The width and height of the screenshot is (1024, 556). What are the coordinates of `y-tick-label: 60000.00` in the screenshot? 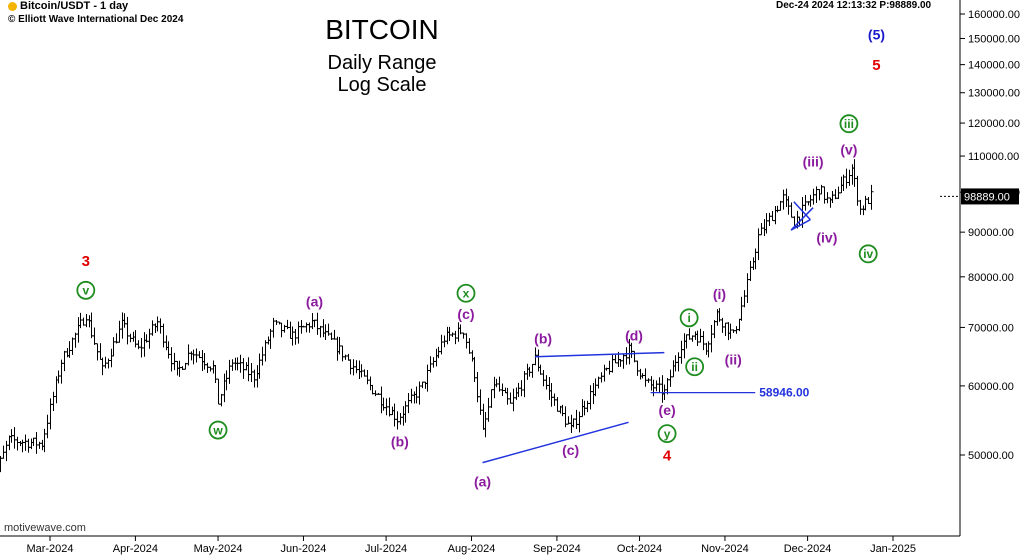 It's located at (991, 387).